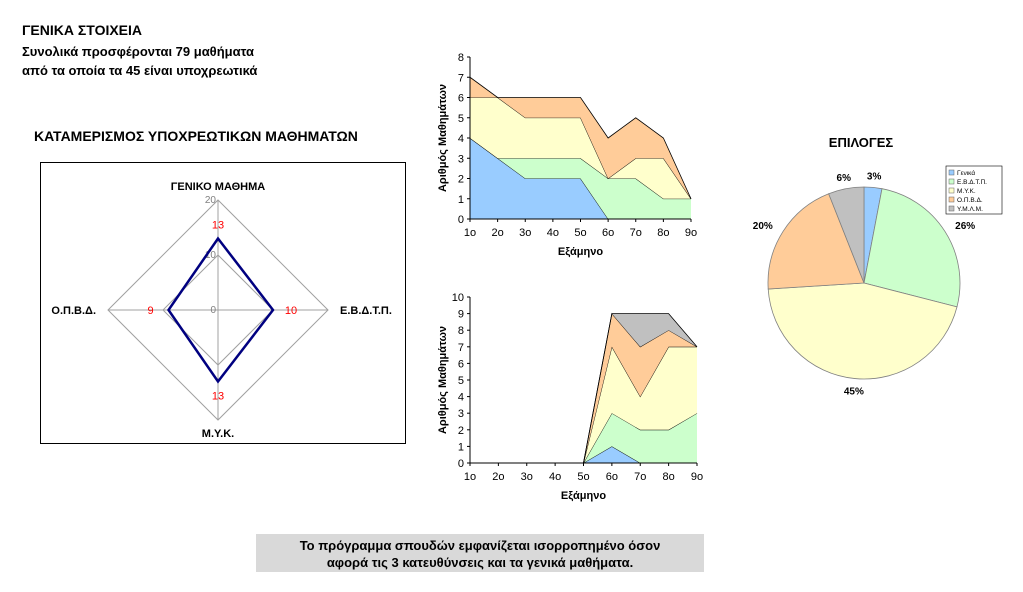 The height and width of the screenshot is (592, 1023). Describe the element at coordinates (844, 178) in the screenshot. I see `pie-value-label: 6%` at that location.